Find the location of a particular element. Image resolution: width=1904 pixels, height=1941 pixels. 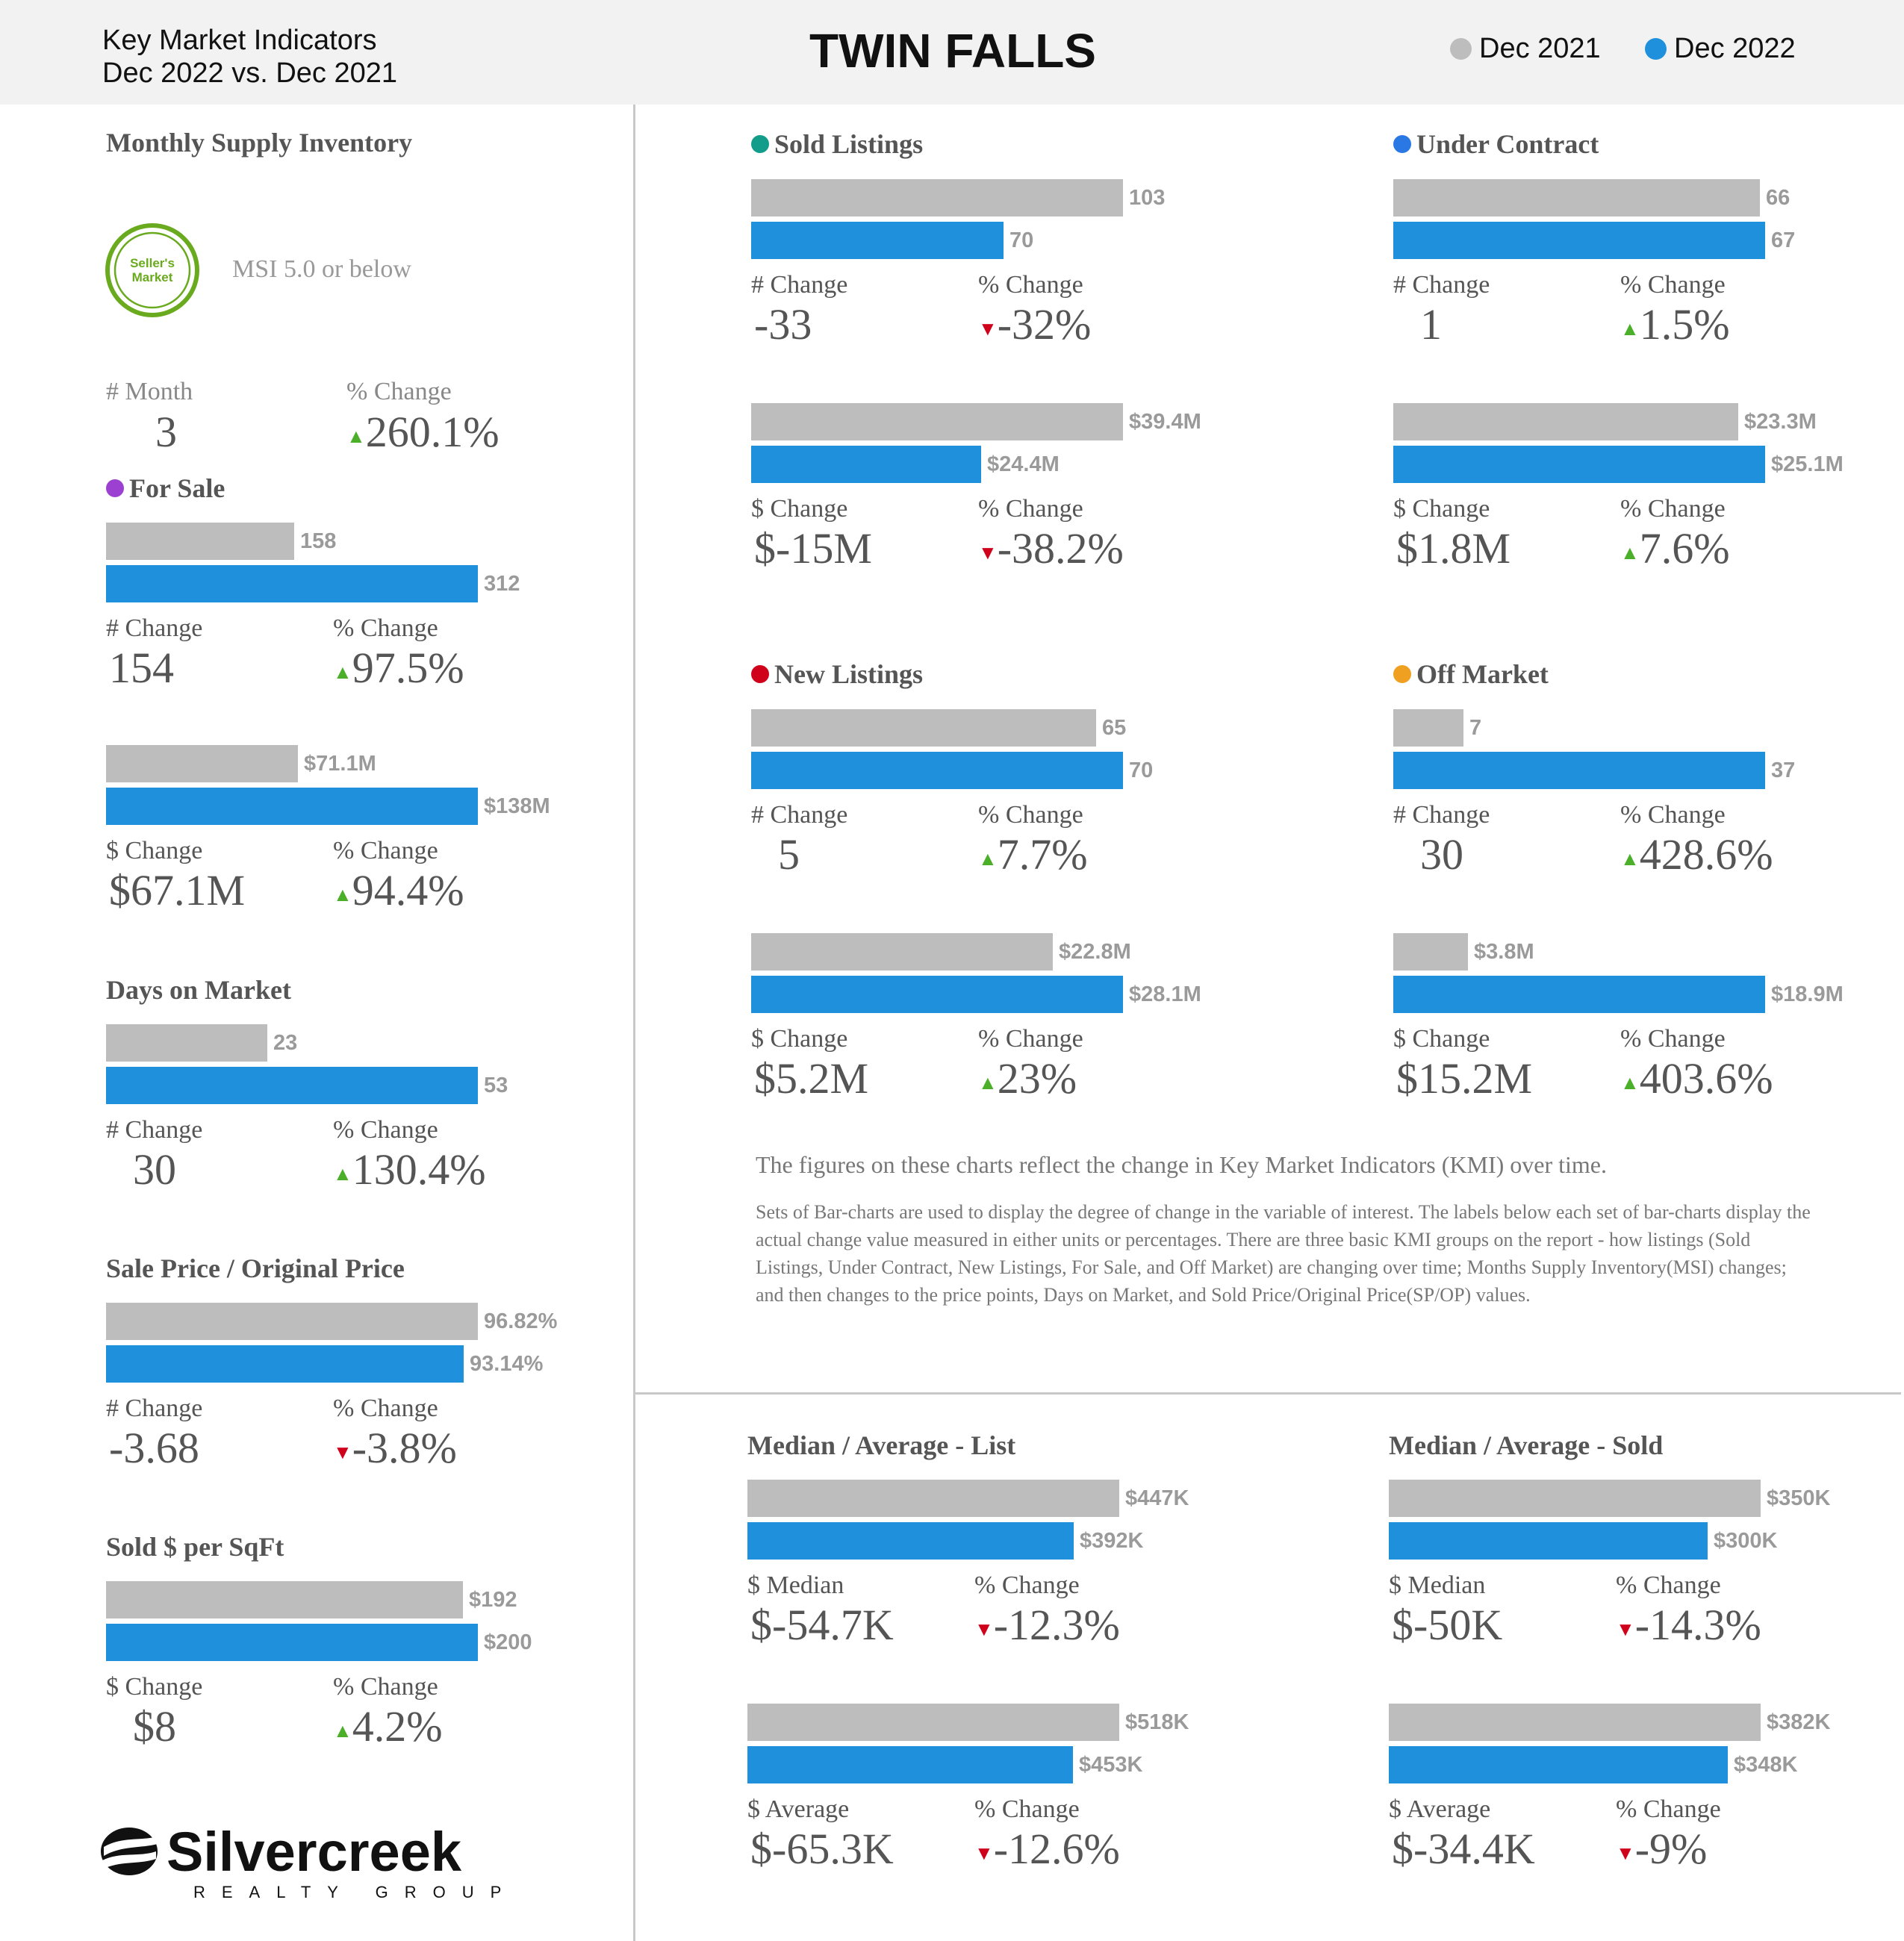

change-value: $15.2M is located at coordinates (1464, 1078).